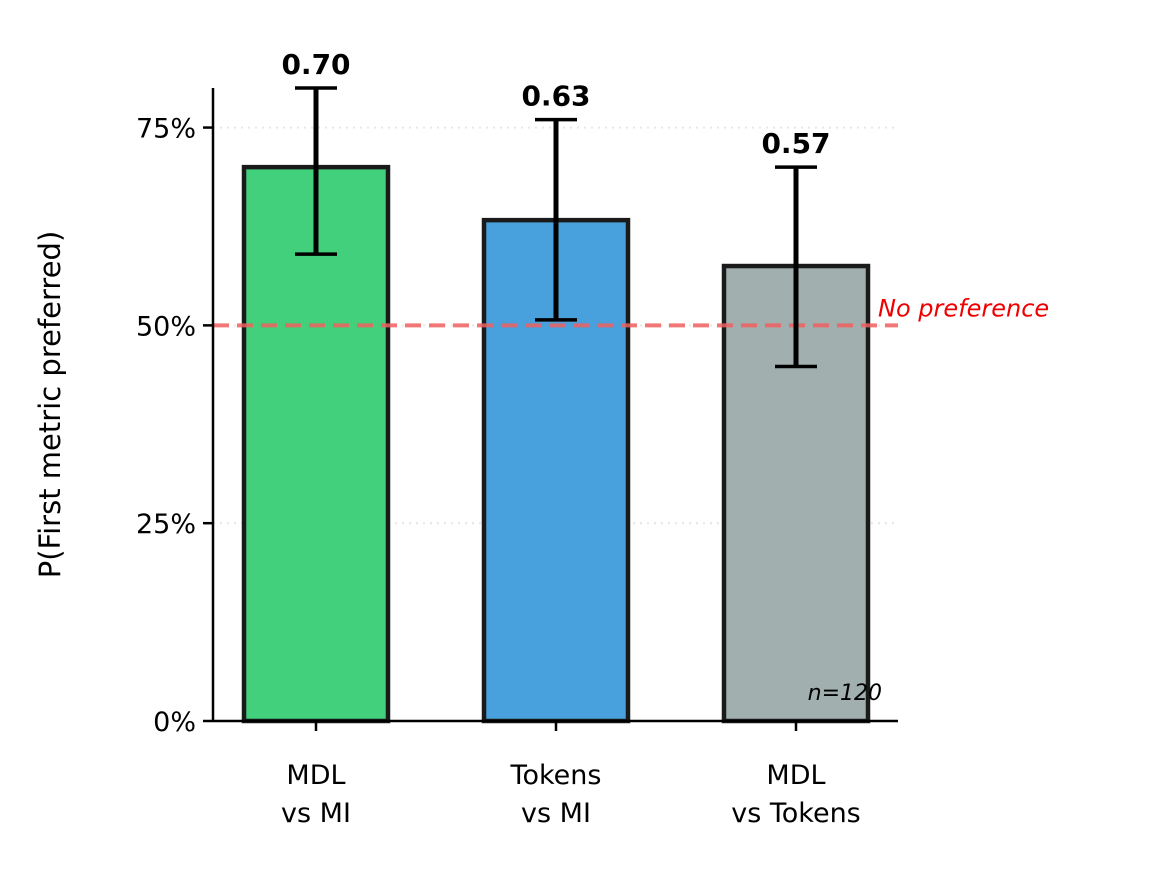 The image size is (1176, 872). Describe the element at coordinates (556, 794) in the screenshot. I see `x-tick-label: Tokens vs MI` at that location.